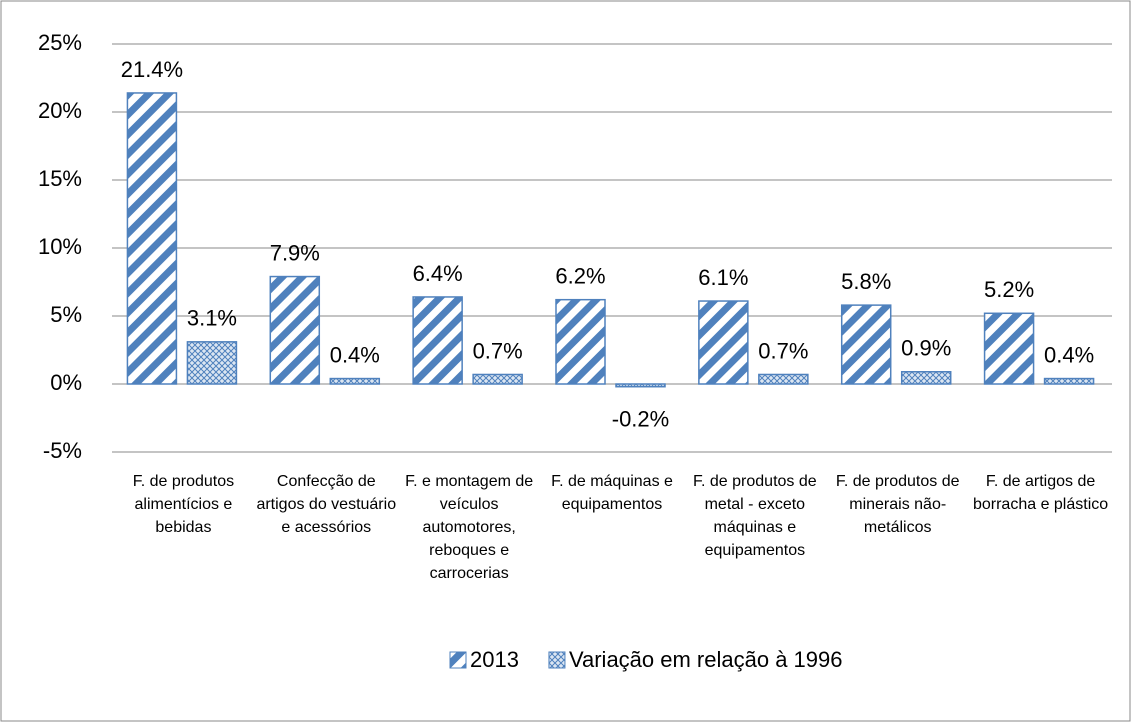  Describe the element at coordinates (60, 246) in the screenshot. I see `y-tick-label: 10%` at that location.